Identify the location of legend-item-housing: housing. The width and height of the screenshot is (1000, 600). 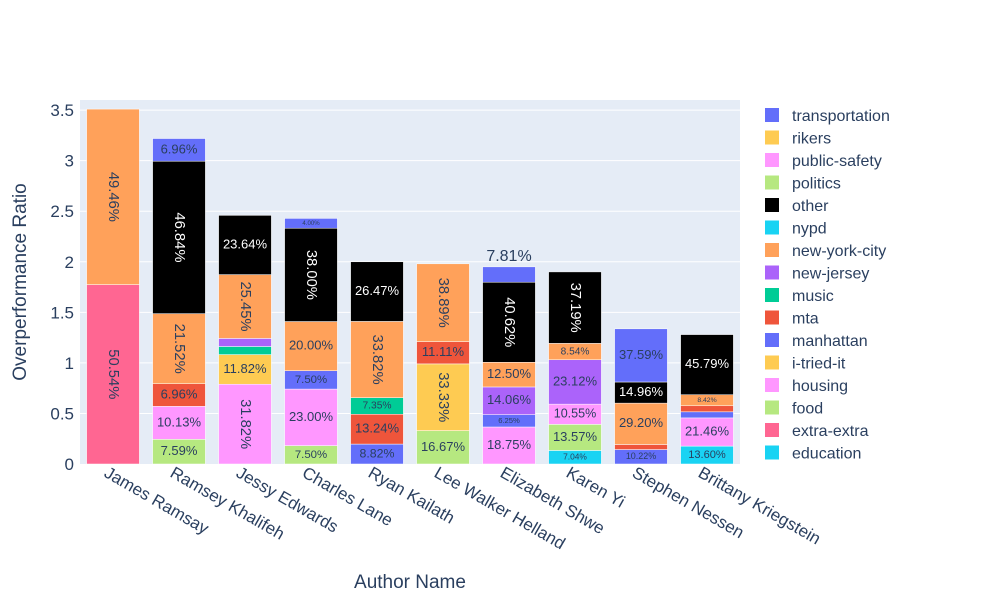
(806, 386).